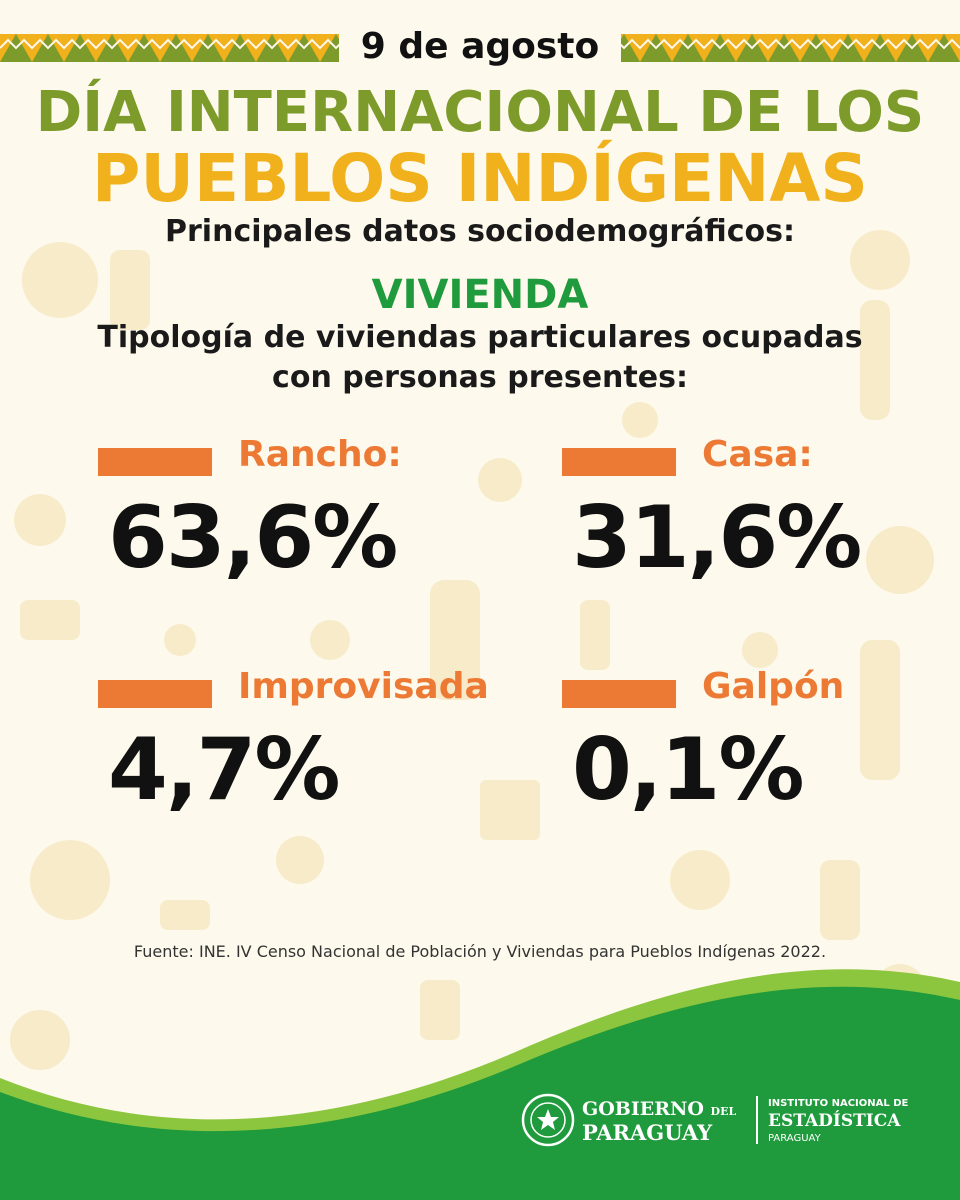 The height and width of the screenshot is (1200, 960). I want to click on government-logo-line-1: GOBIERNO DEL, so click(659, 1109).